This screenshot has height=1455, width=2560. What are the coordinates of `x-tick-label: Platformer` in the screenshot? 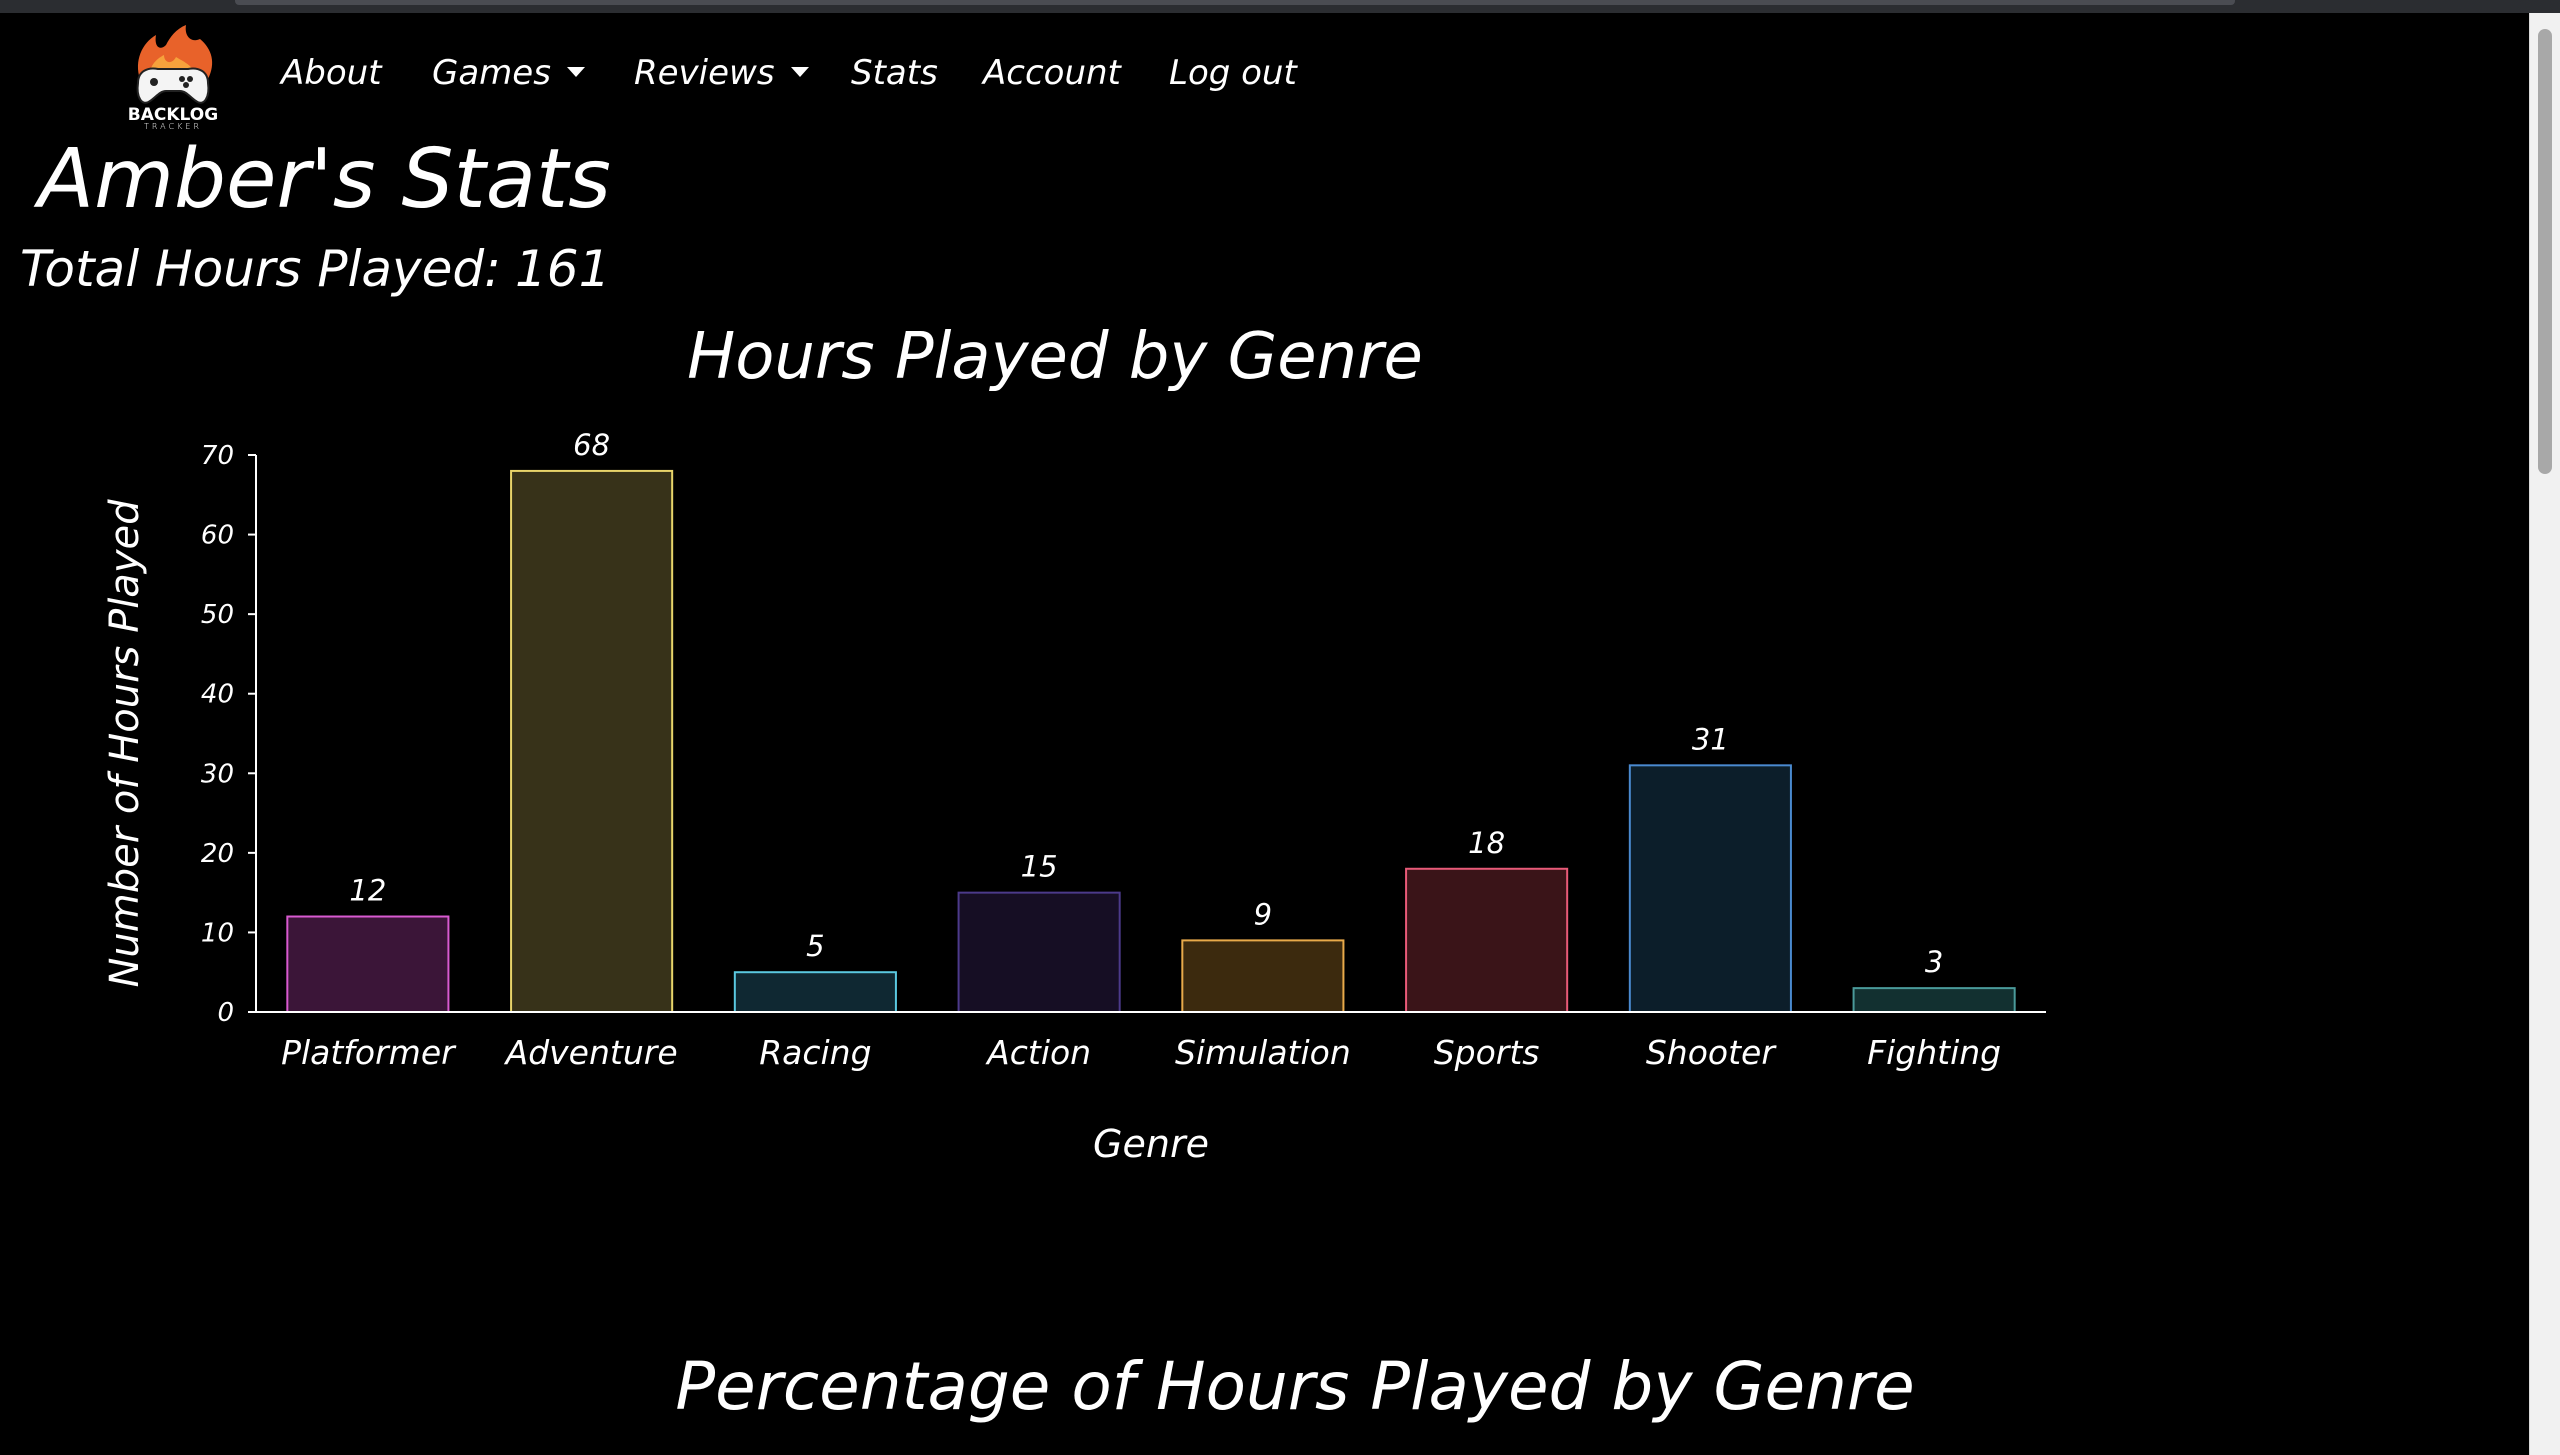 It's located at (369, 1052).